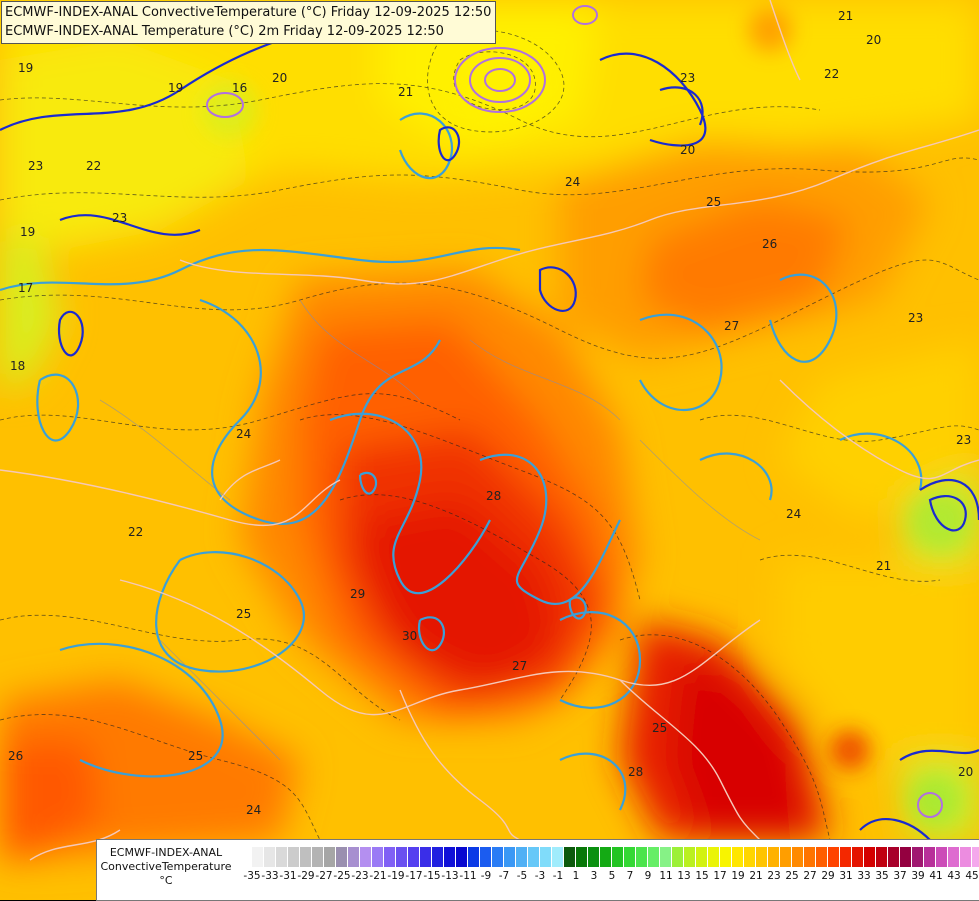  Describe the element at coordinates (25, 288) in the screenshot. I see `map-label: 17` at that location.